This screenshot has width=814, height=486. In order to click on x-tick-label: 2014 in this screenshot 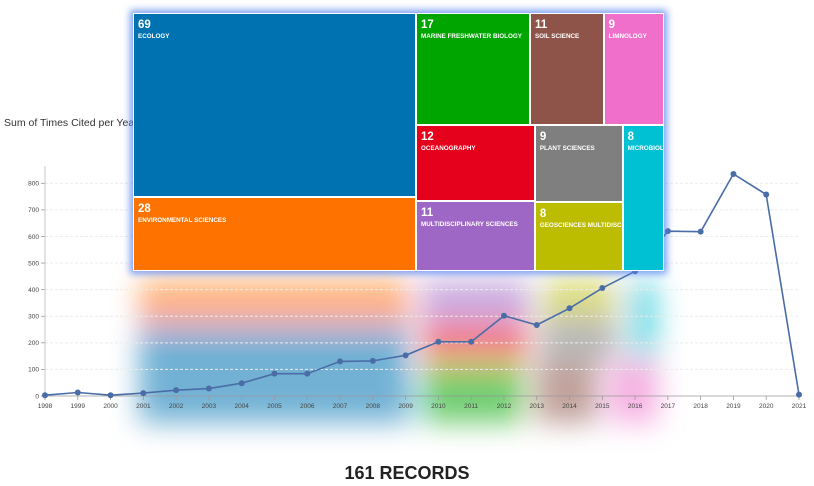, I will do `click(569, 406)`.